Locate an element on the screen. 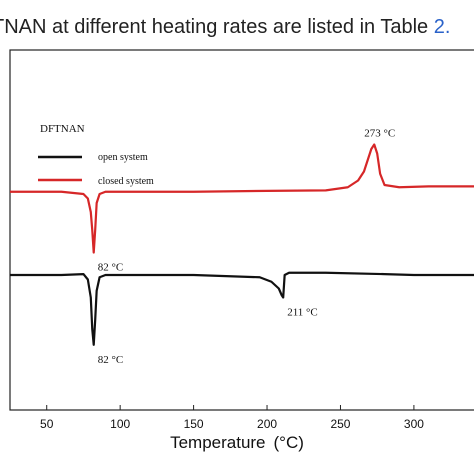 The height and width of the screenshot is (474, 474). x-axis-label: Temperature (°C) is located at coordinates (237, 442).